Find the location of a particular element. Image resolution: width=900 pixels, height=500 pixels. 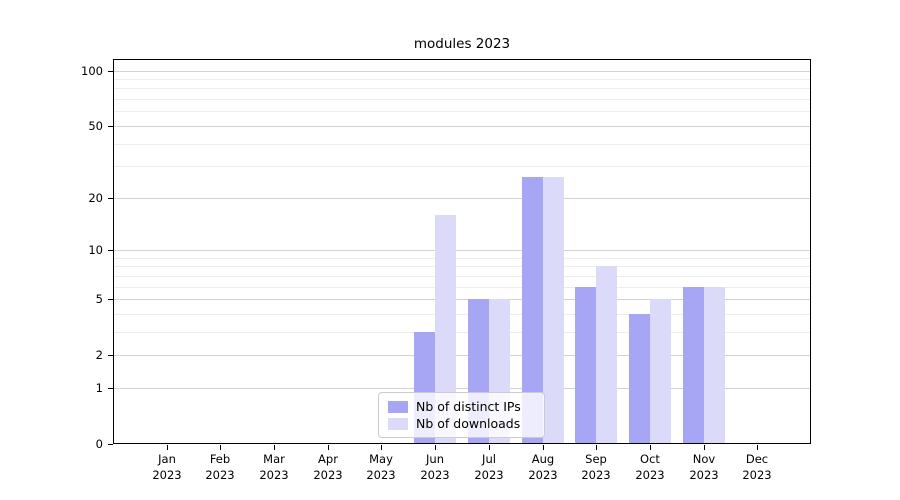

bar-distinct-ips-aug is located at coordinates (532, 310).